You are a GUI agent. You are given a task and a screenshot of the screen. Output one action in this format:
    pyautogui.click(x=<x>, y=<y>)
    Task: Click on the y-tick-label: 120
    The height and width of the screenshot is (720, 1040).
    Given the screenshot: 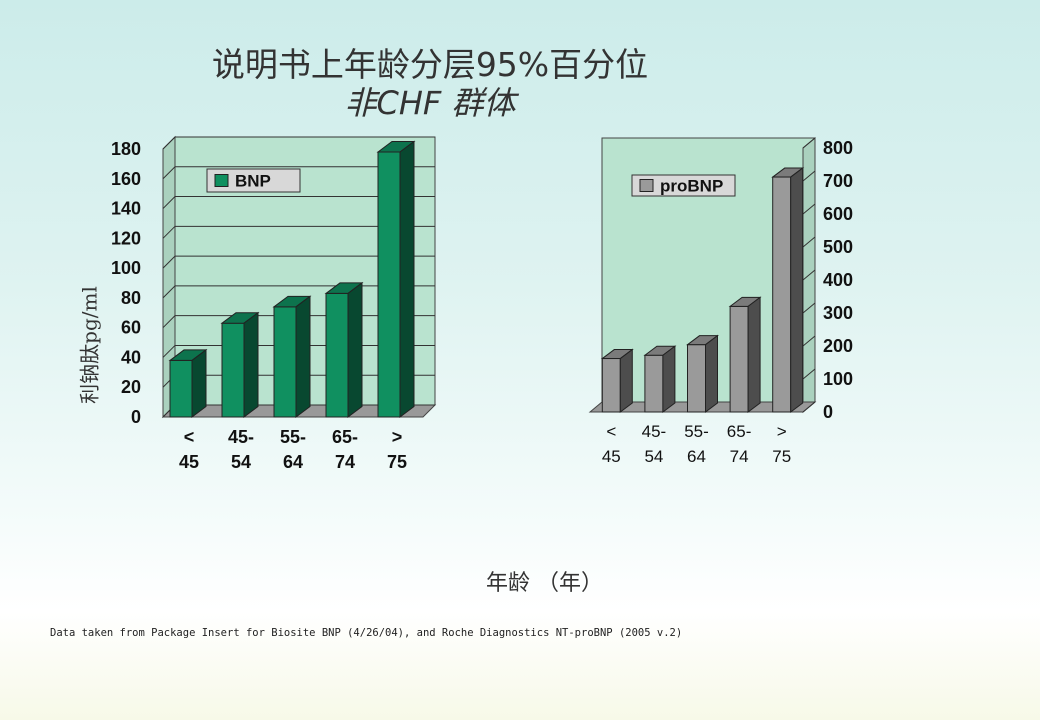 What is the action you would take?
    pyautogui.click(x=126, y=238)
    